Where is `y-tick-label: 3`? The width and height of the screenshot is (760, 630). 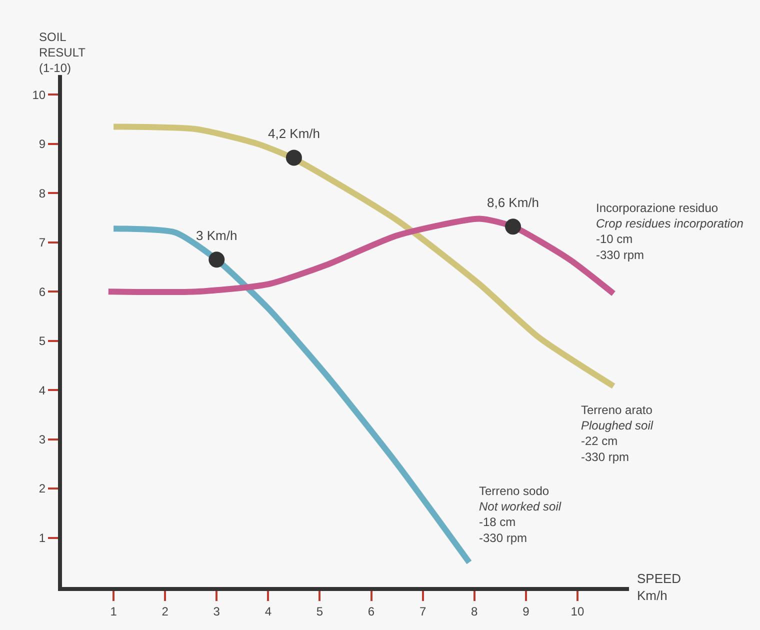
y-tick-label: 3 is located at coordinates (42, 439).